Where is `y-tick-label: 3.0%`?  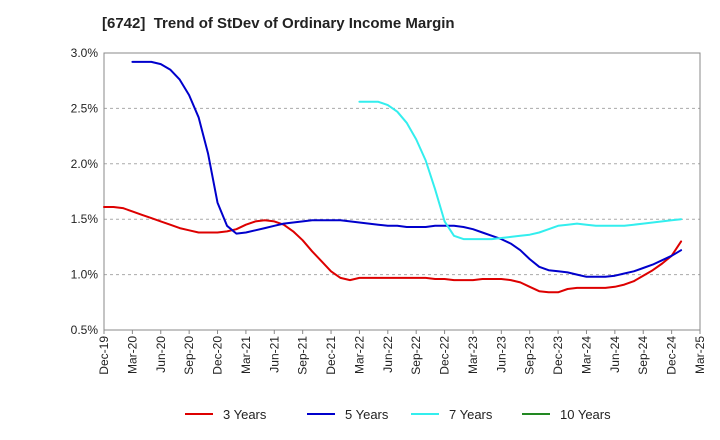
y-tick-label: 3.0% is located at coordinates (85, 53).